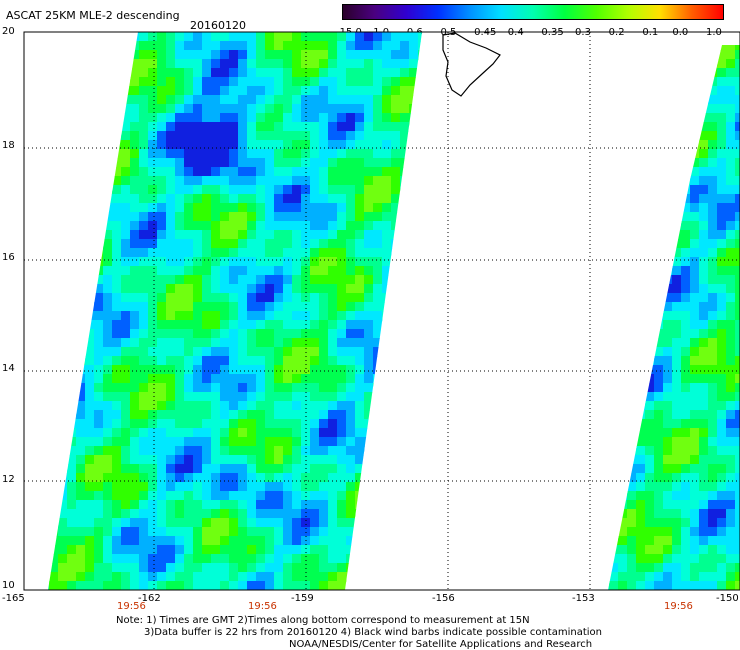  What do you see at coordinates (93, 15) in the screenshot?
I see `map-title: ASCAT 25KM MLE-2 descending` at bounding box center [93, 15].